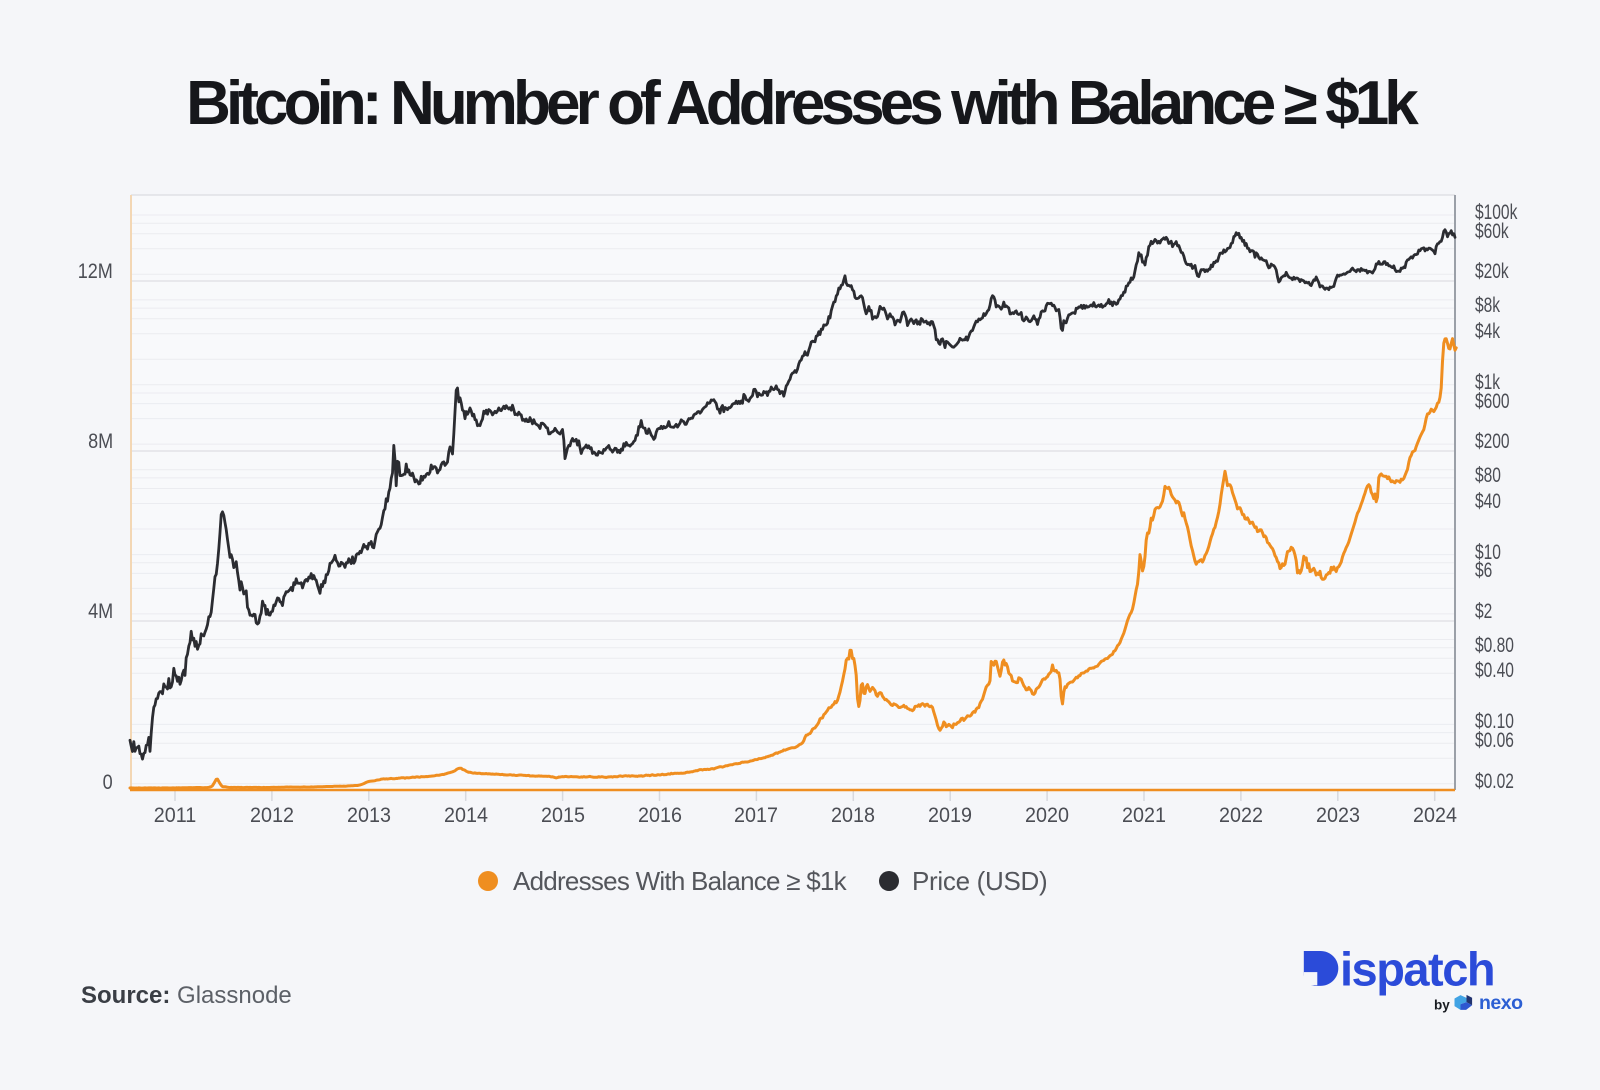 The width and height of the screenshot is (1600, 1090). Describe the element at coordinates (1417, 969) in the screenshot. I see `svg-text: ispatch` at that location.